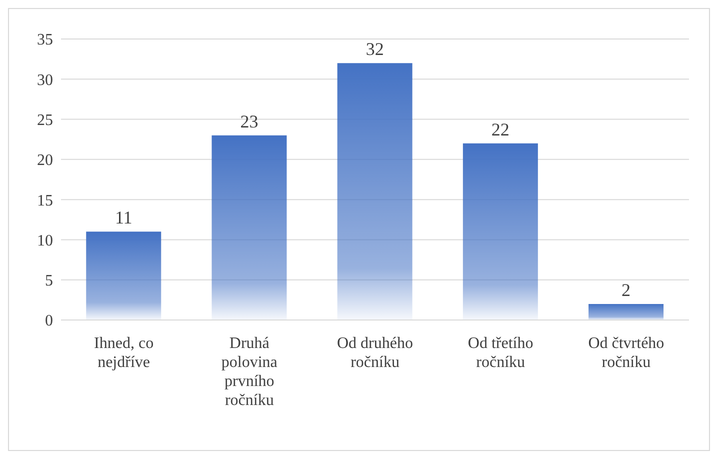 Image resolution: width=718 pixels, height=459 pixels. Describe the element at coordinates (123, 218) in the screenshot. I see `data-label: 11` at that location.